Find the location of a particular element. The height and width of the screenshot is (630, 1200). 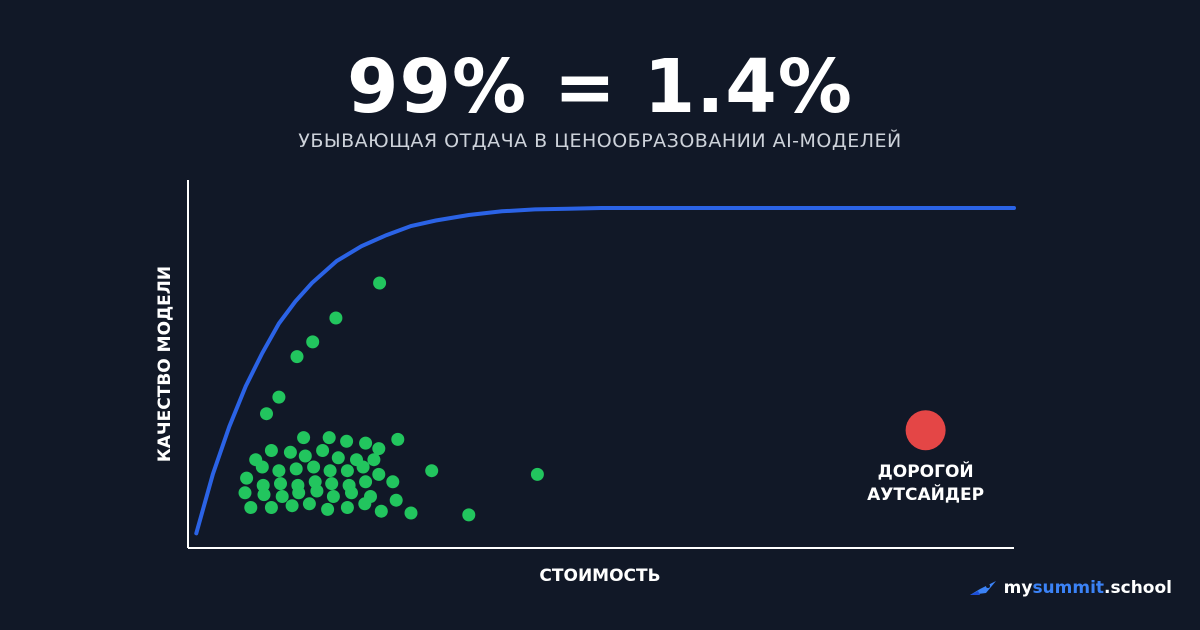

x-axis-label: СТОИМОСТЬ is located at coordinates (599, 576).